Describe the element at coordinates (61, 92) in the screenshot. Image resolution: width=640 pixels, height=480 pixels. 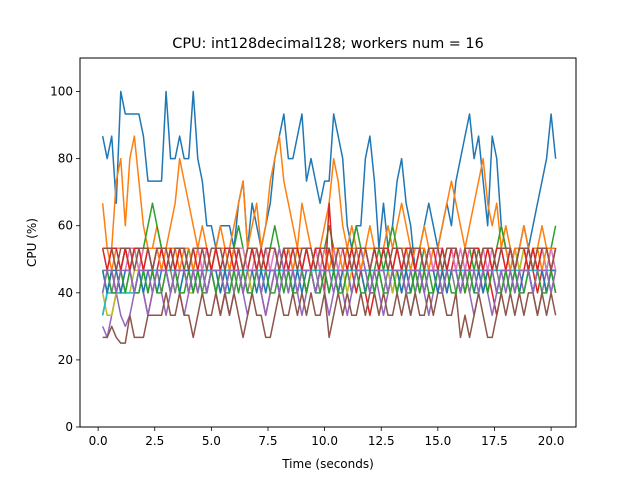
I see `y-tick-label: 100` at that location.